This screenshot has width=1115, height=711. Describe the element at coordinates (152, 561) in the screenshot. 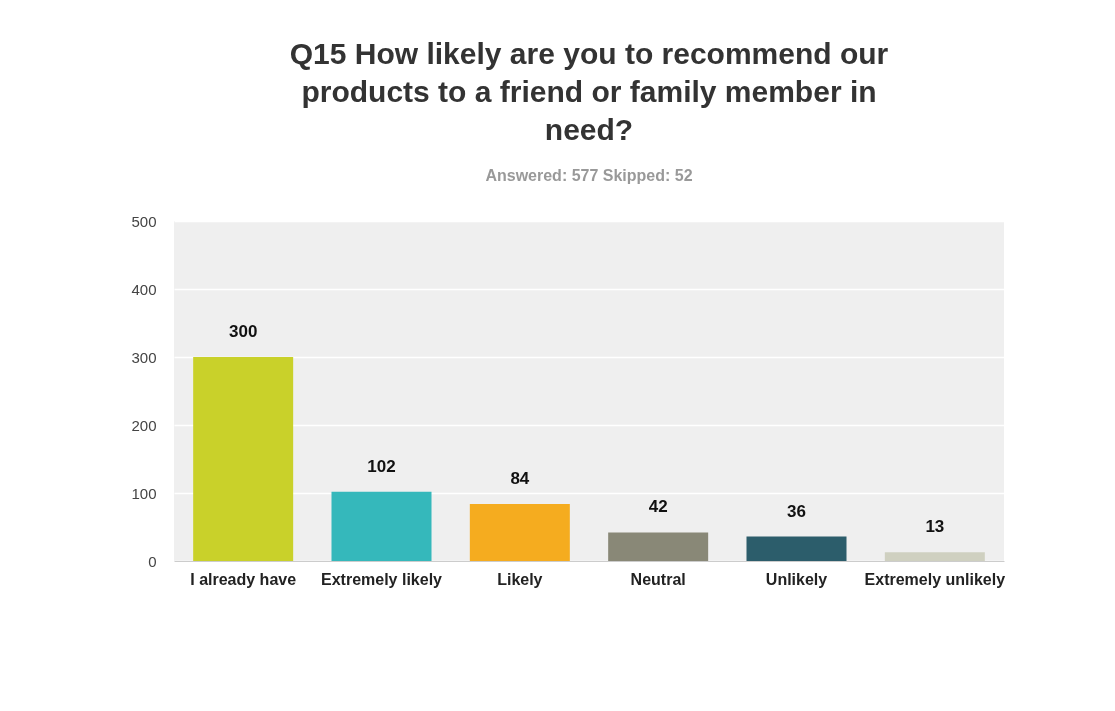

I see `y-tick-label: 0` at that location.